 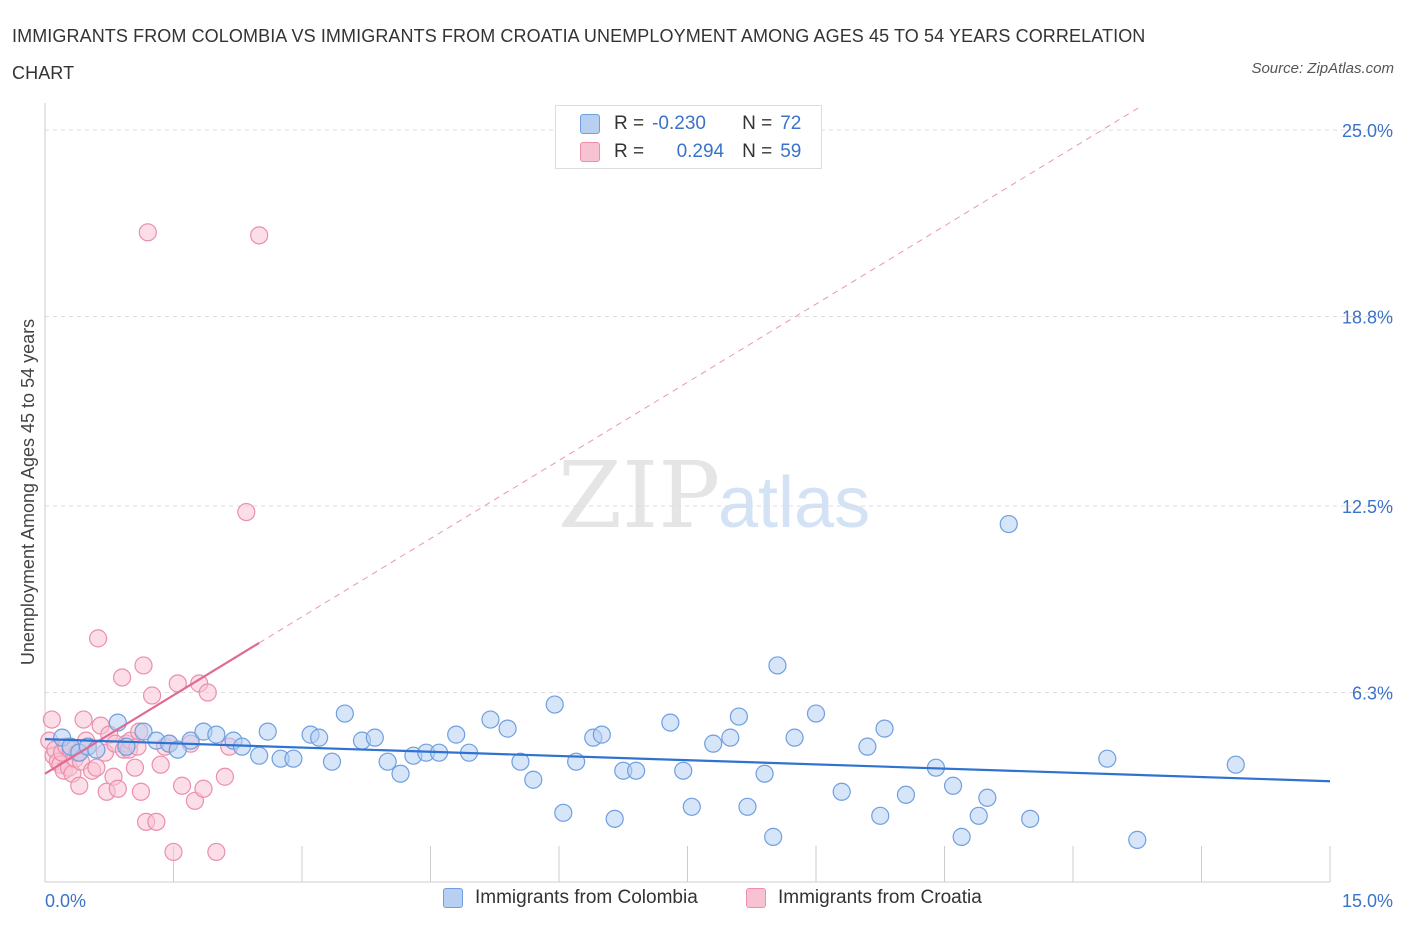 I want to click on croatia-trend-line, so click(x=152, y=708).